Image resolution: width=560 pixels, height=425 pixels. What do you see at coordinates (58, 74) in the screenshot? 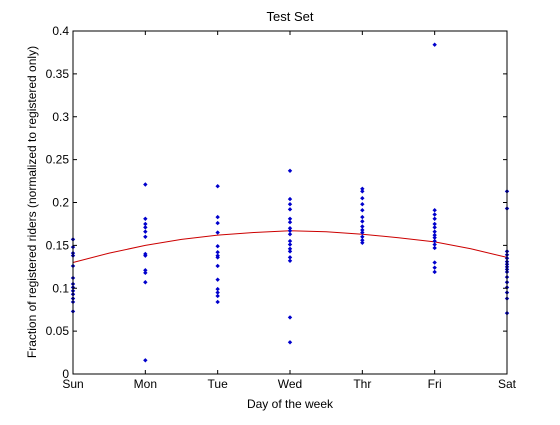
I see `y-tick-label: 0.35` at bounding box center [58, 74].